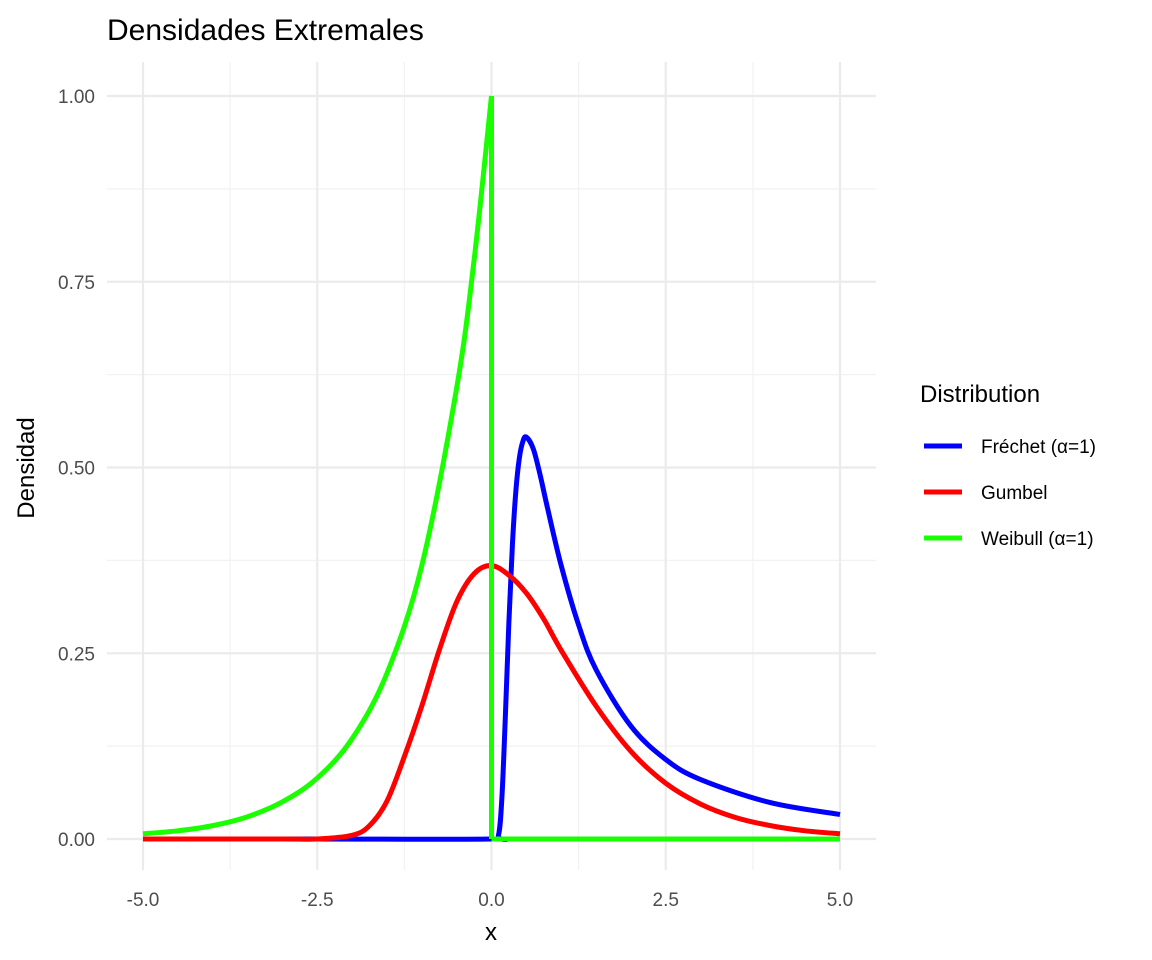 The height and width of the screenshot is (960, 1152). What do you see at coordinates (1037, 539) in the screenshot?
I see `legend-label: Weibull (α=1)` at bounding box center [1037, 539].